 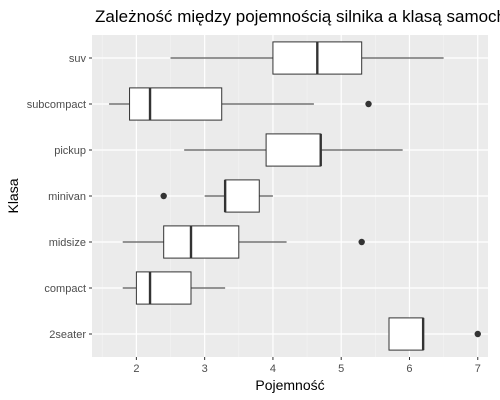 I want to click on x-tick-label: 2, so click(x=136, y=369).